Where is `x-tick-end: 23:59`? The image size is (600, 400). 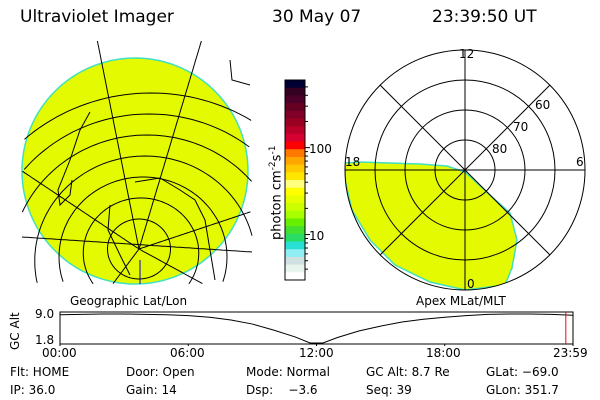 x-tick-end: 23:59 is located at coordinates (570, 353).